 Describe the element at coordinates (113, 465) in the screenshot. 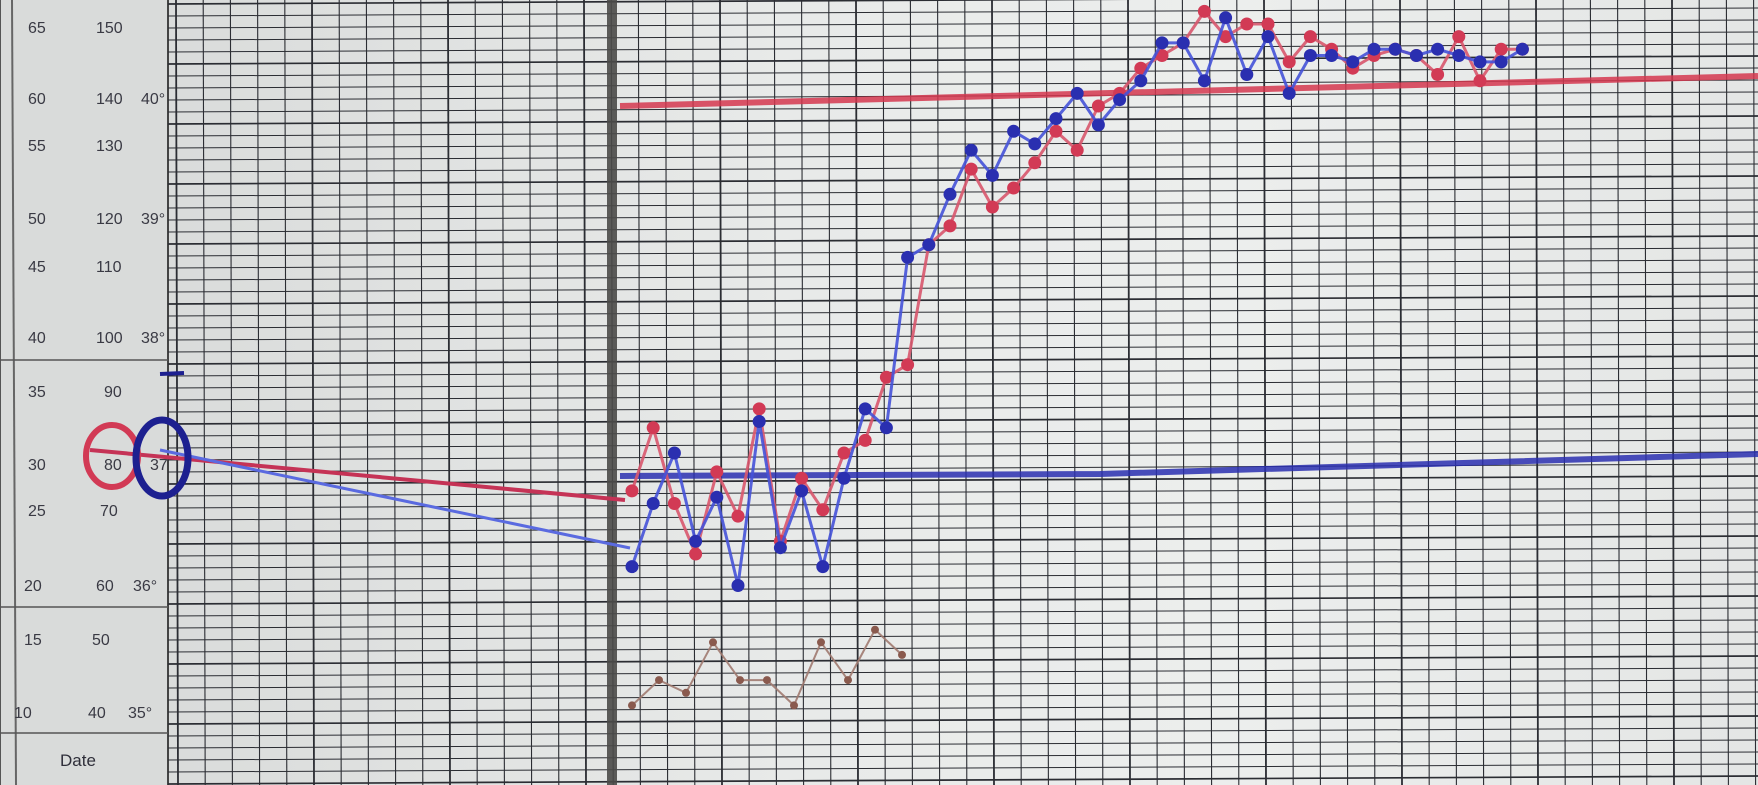

I see `pulse-label-80: 80` at that location.